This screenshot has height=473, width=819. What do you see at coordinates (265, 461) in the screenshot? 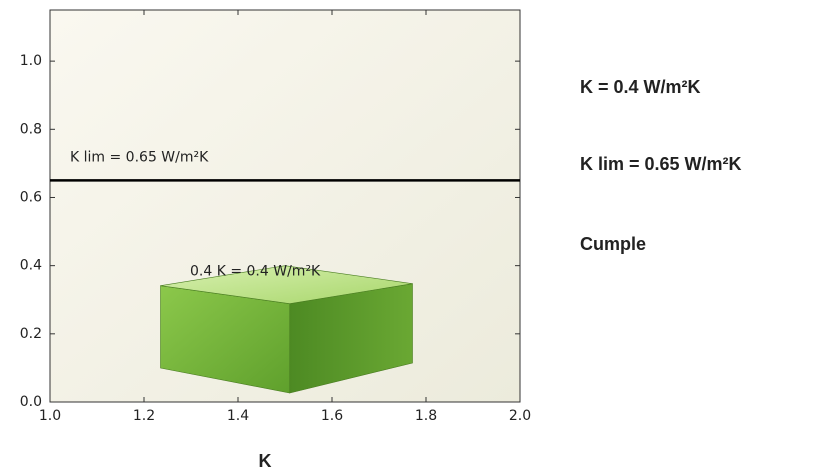
I see `x-axis-label: K` at bounding box center [265, 461].